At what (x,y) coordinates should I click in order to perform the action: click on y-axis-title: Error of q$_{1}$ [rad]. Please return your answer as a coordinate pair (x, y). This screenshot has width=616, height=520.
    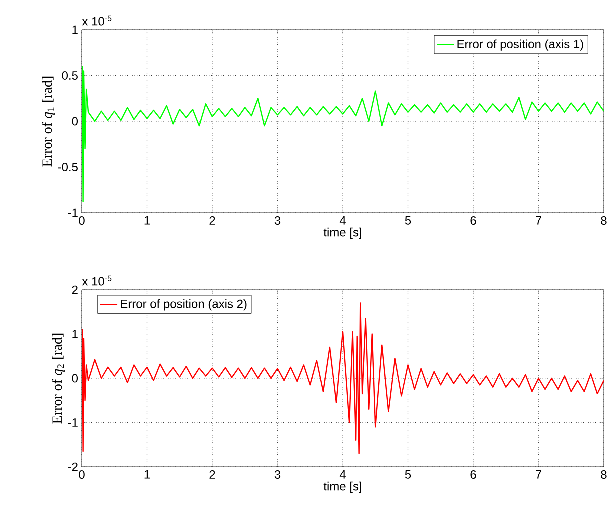
    Looking at the image, I should click on (48, 121).